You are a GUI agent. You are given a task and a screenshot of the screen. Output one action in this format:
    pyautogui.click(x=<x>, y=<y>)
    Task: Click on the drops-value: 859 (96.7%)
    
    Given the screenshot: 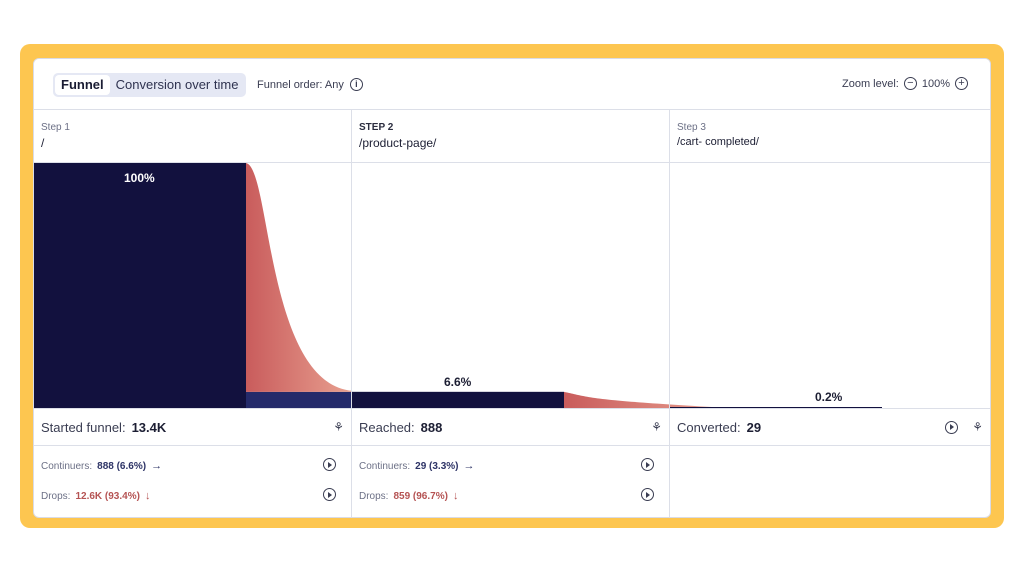 What is the action you would take?
    pyautogui.click(x=420, y=496)
    